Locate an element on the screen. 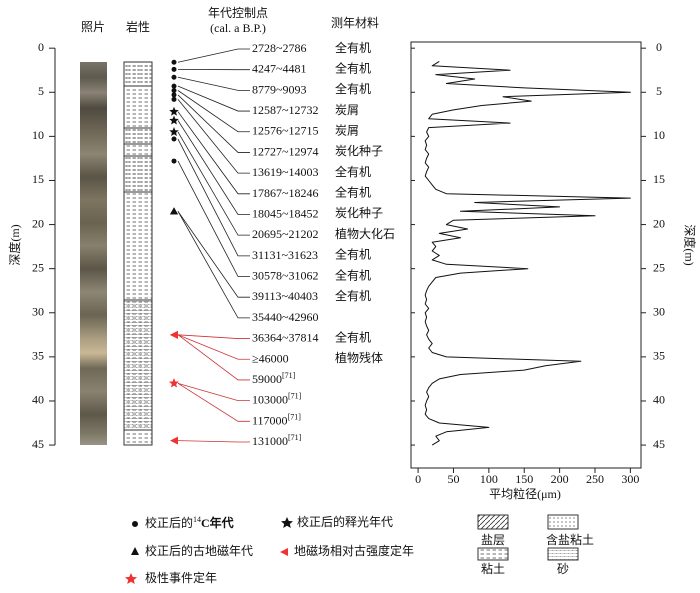 This screenshot has height=593, width=700. age-label: 8779~9093 is located at coordinates (279, 89).